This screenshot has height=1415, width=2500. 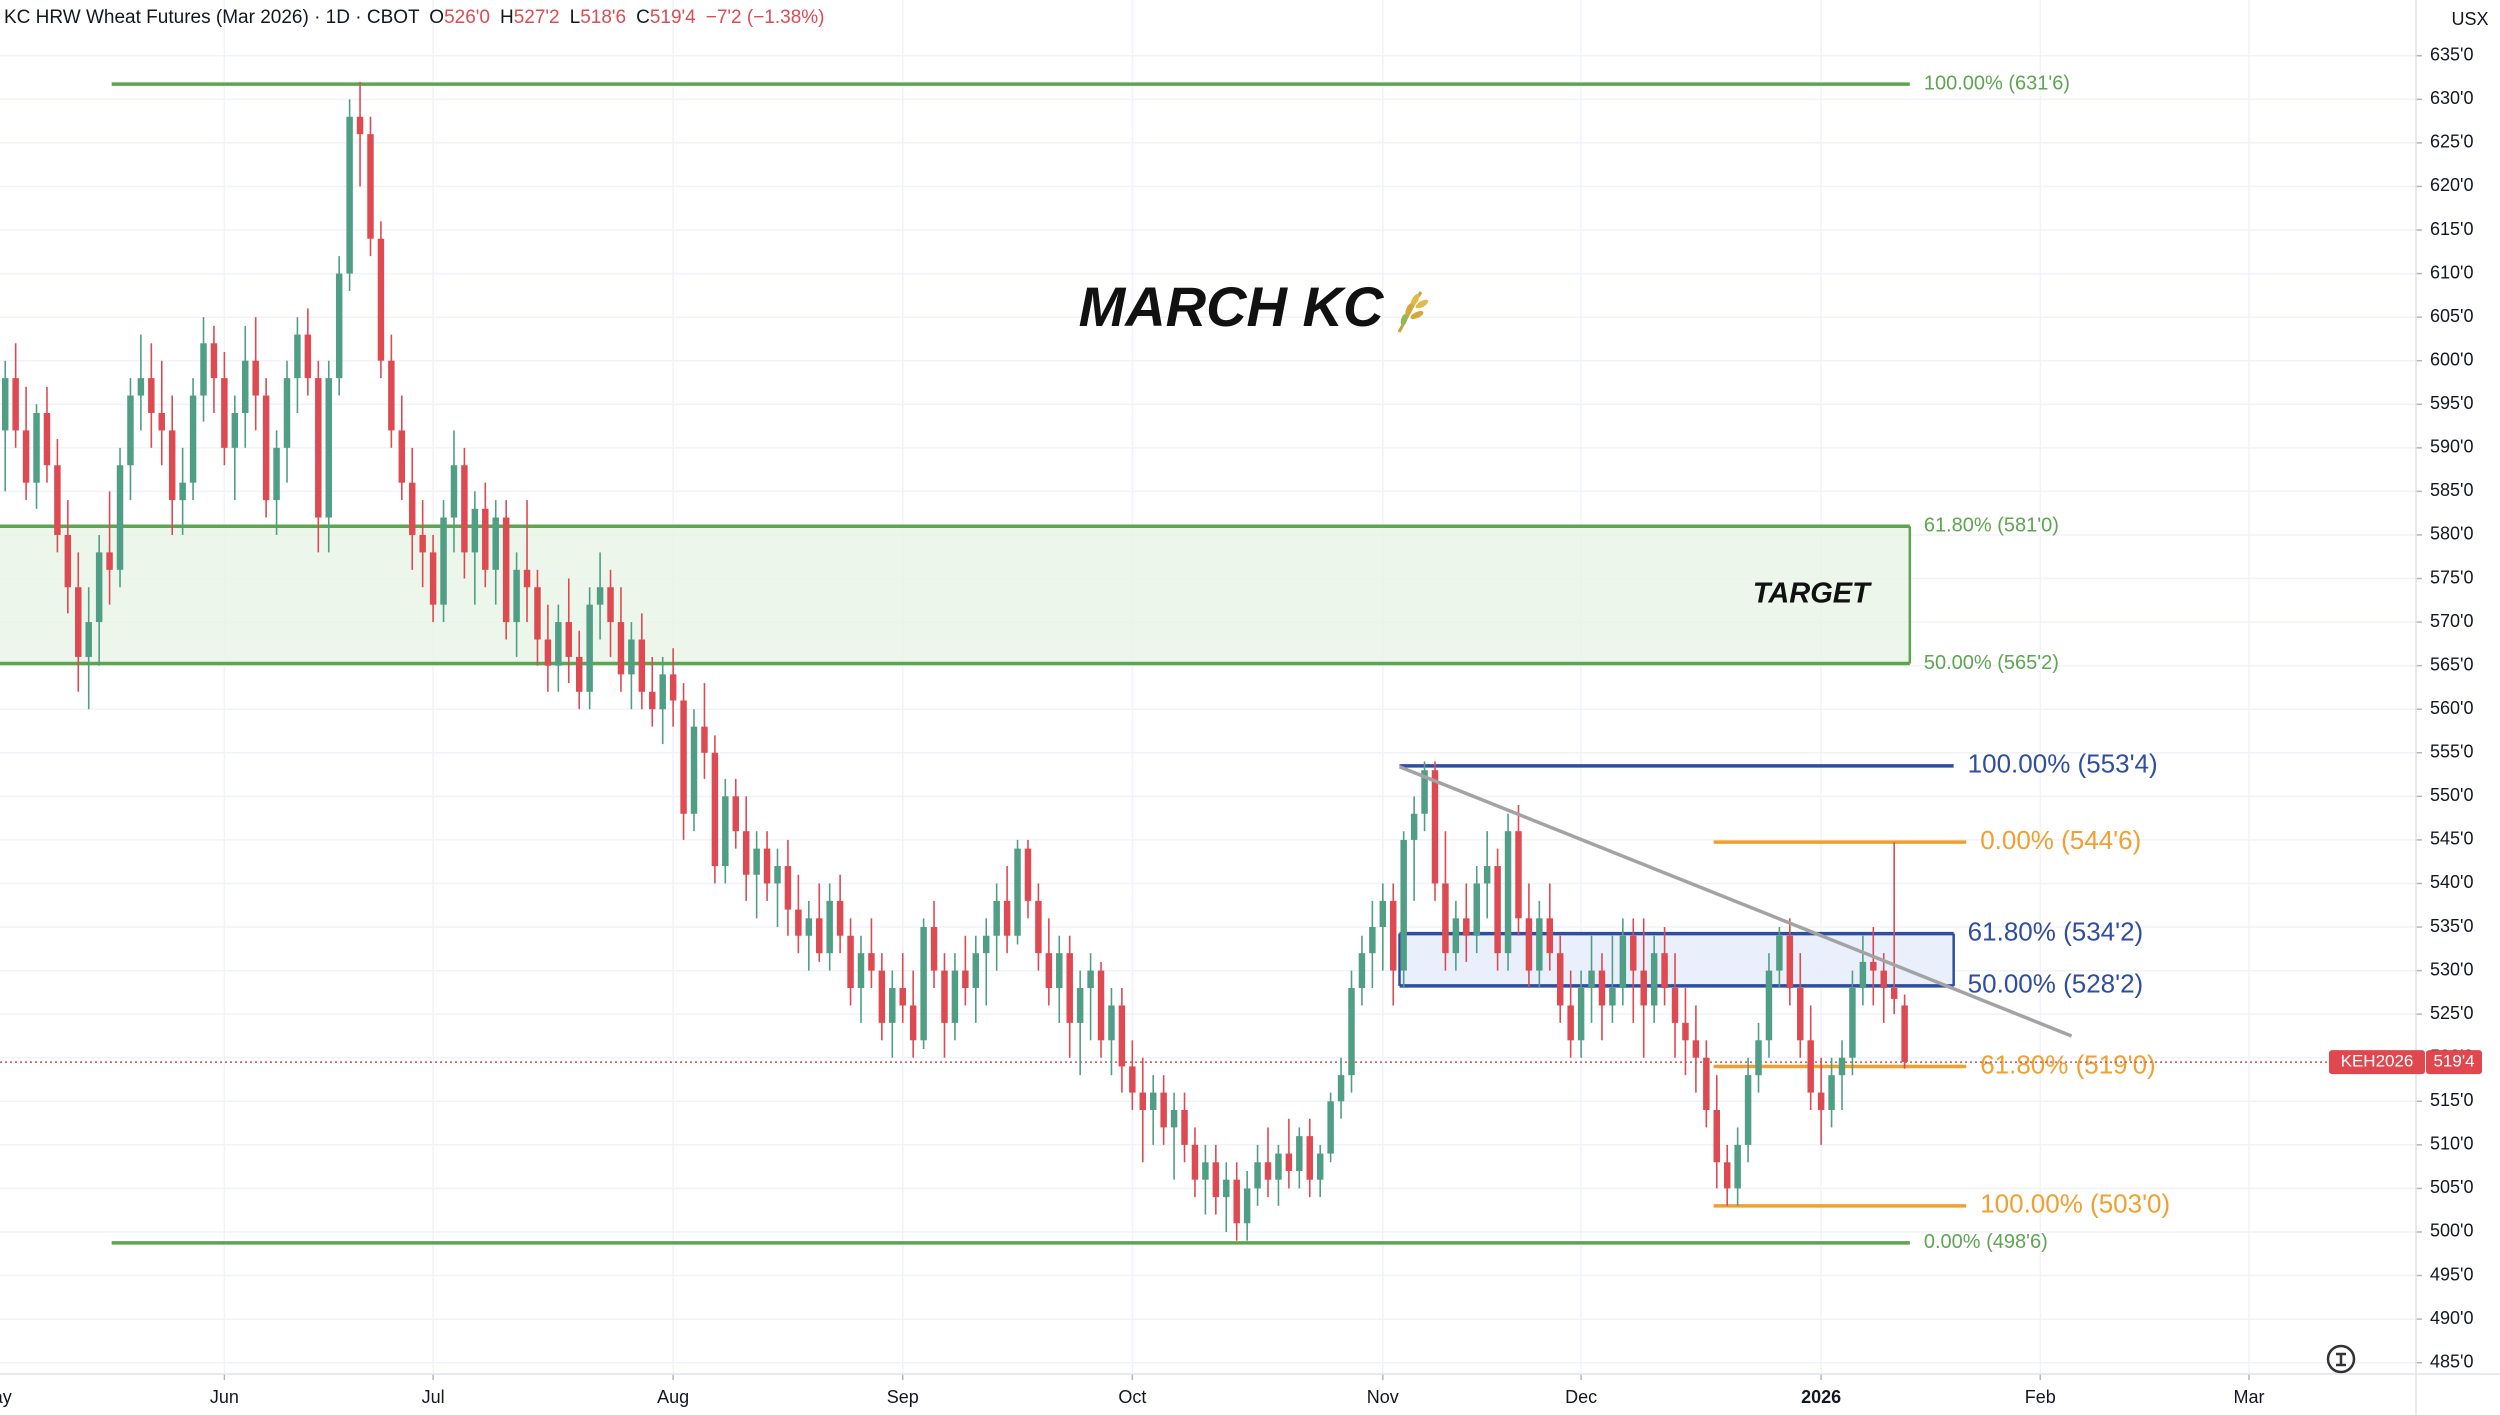 I want to click on level-label: 100.00% (553'4), so click(x=2063, y=764).